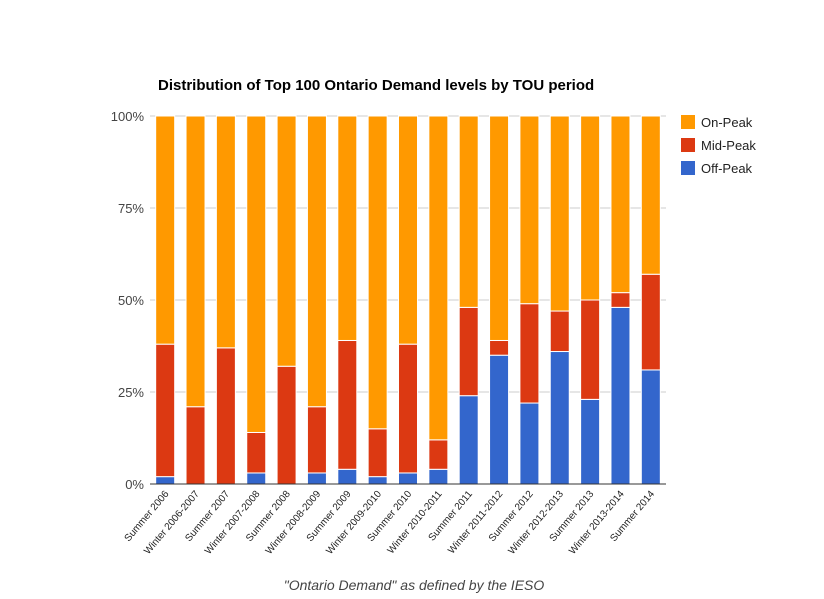 Image resolution: width=824 pixels, height=599 pixels. I want to click on legend: On-Peak Mid-Peak Off-Peak, so click(718, 145).